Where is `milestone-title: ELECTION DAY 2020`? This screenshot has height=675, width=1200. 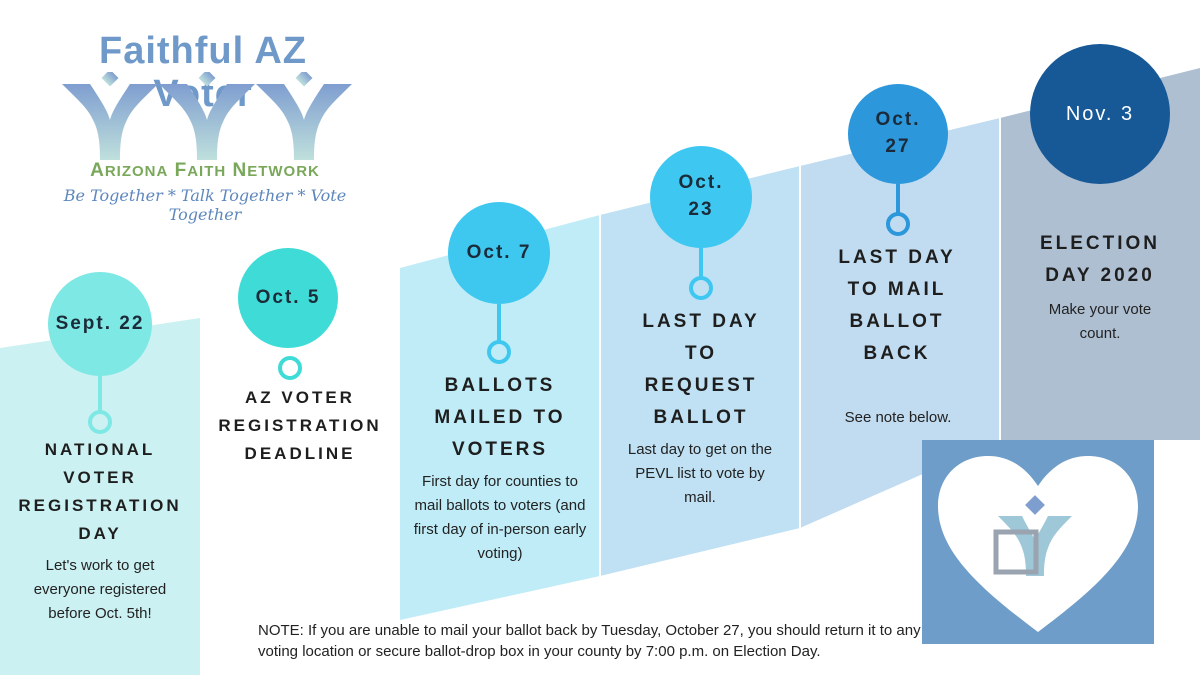
milestone-title: ELECTION DAY 2020 is located at coordinates (1100, 259).